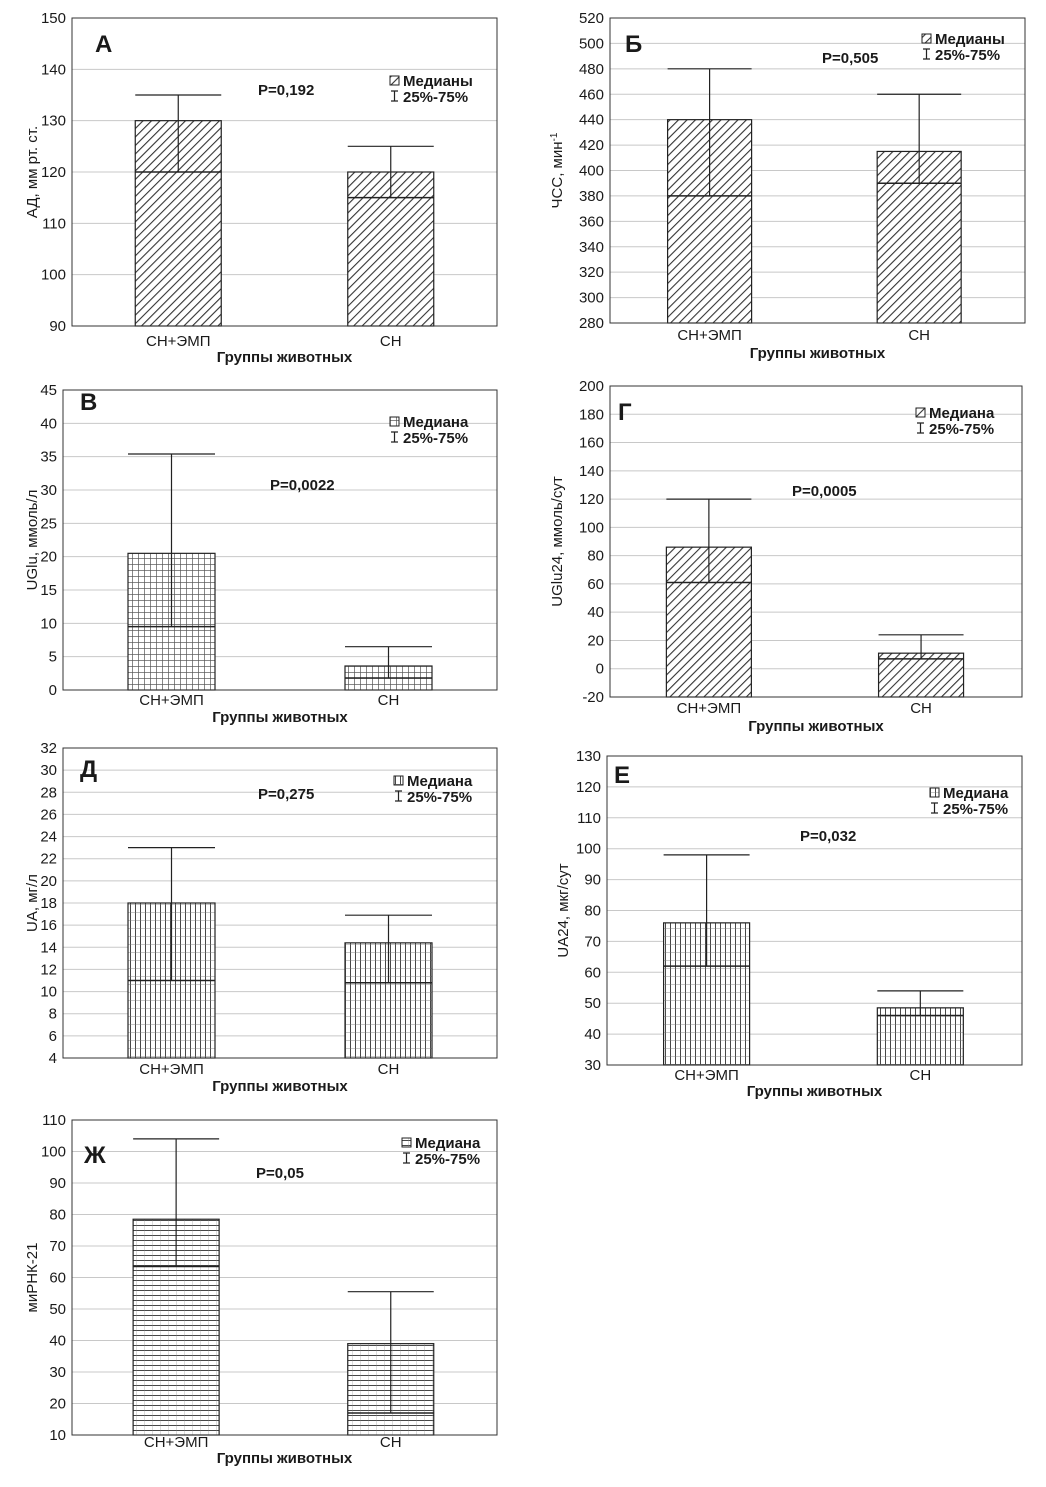  I want to click on y-tick-label: 360, so click(591, 221).